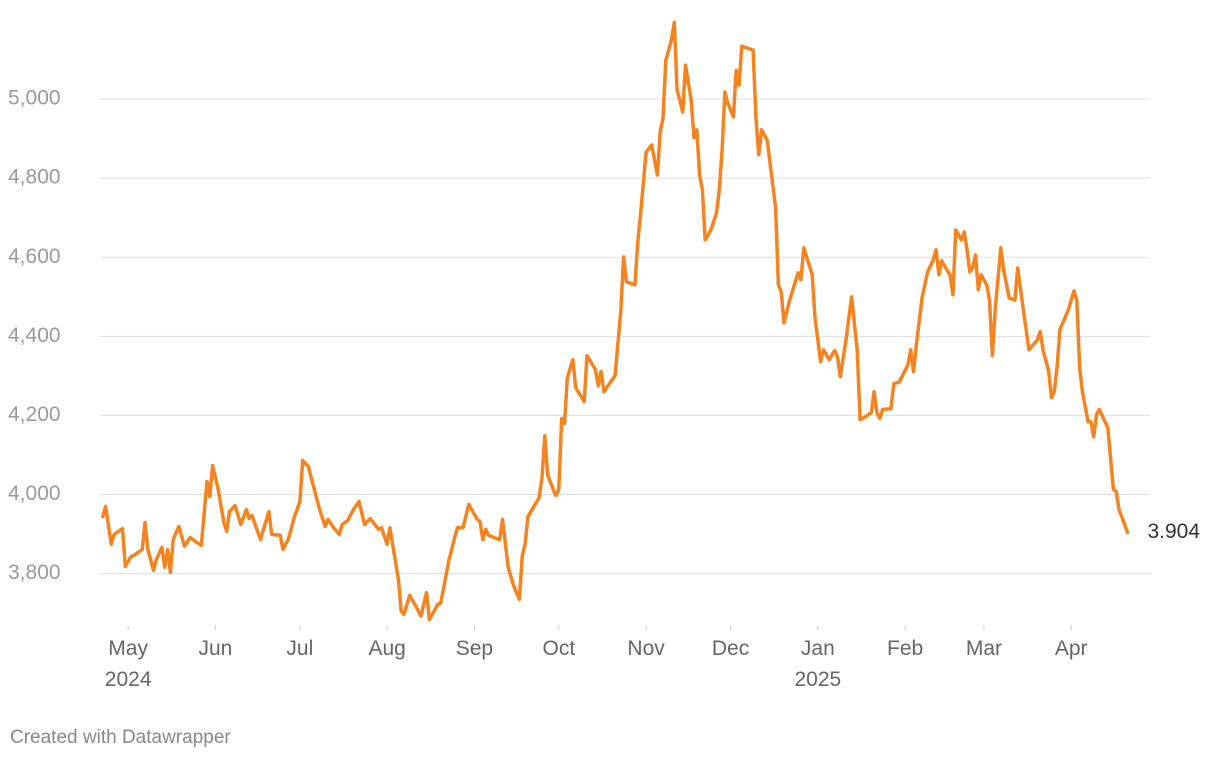 The image size is (1220, 760). What do you see at coordinates (646, 648) in the screenshot?
I see `x-tick-label: Nov` at bounding box center [646, 648].